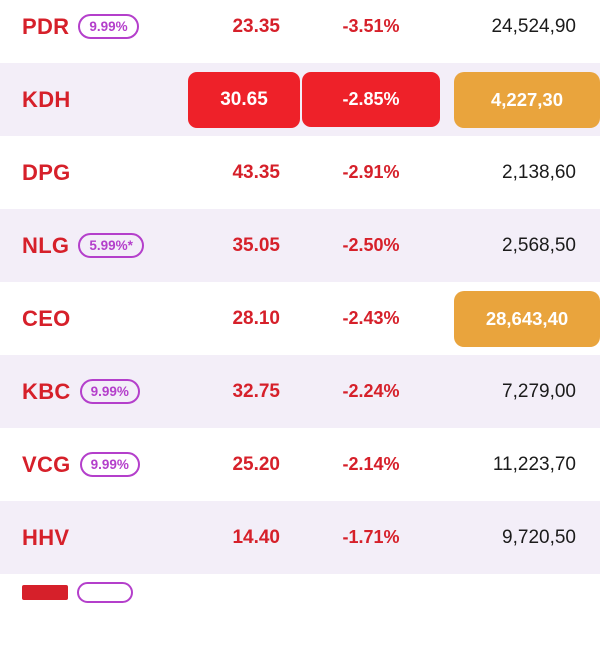 The image size is (600, 647). I want to click on volume-value: 9,720,50, so click(539, 537).